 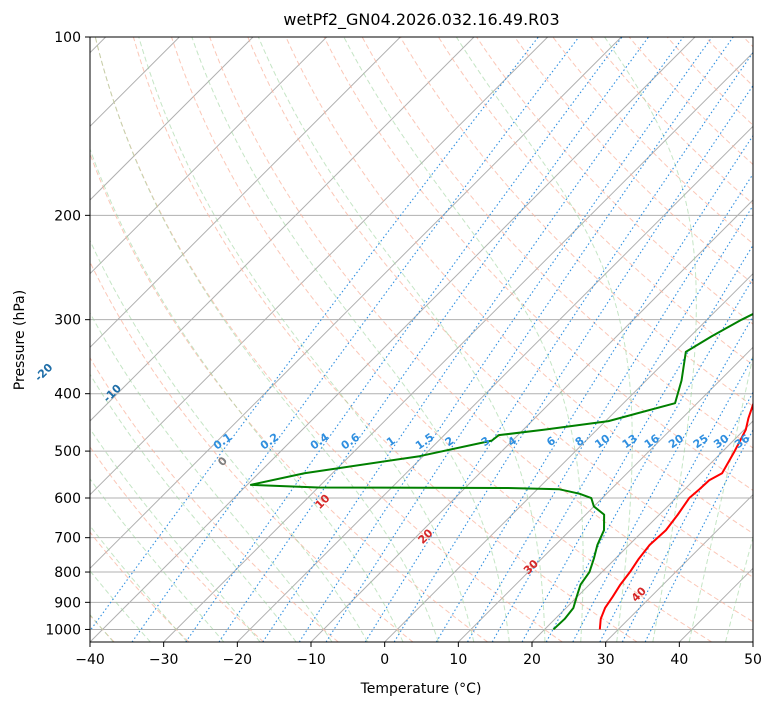 I want to click on y-tick-label: 900, so click(x=67, y=603).